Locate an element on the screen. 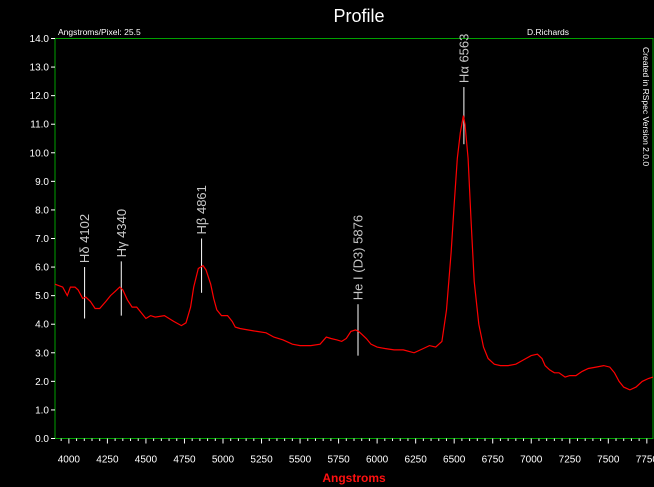 The height and width of the screenshot is (487, 654). x-tick-label: 5000 is located at coordinates (223, 460).